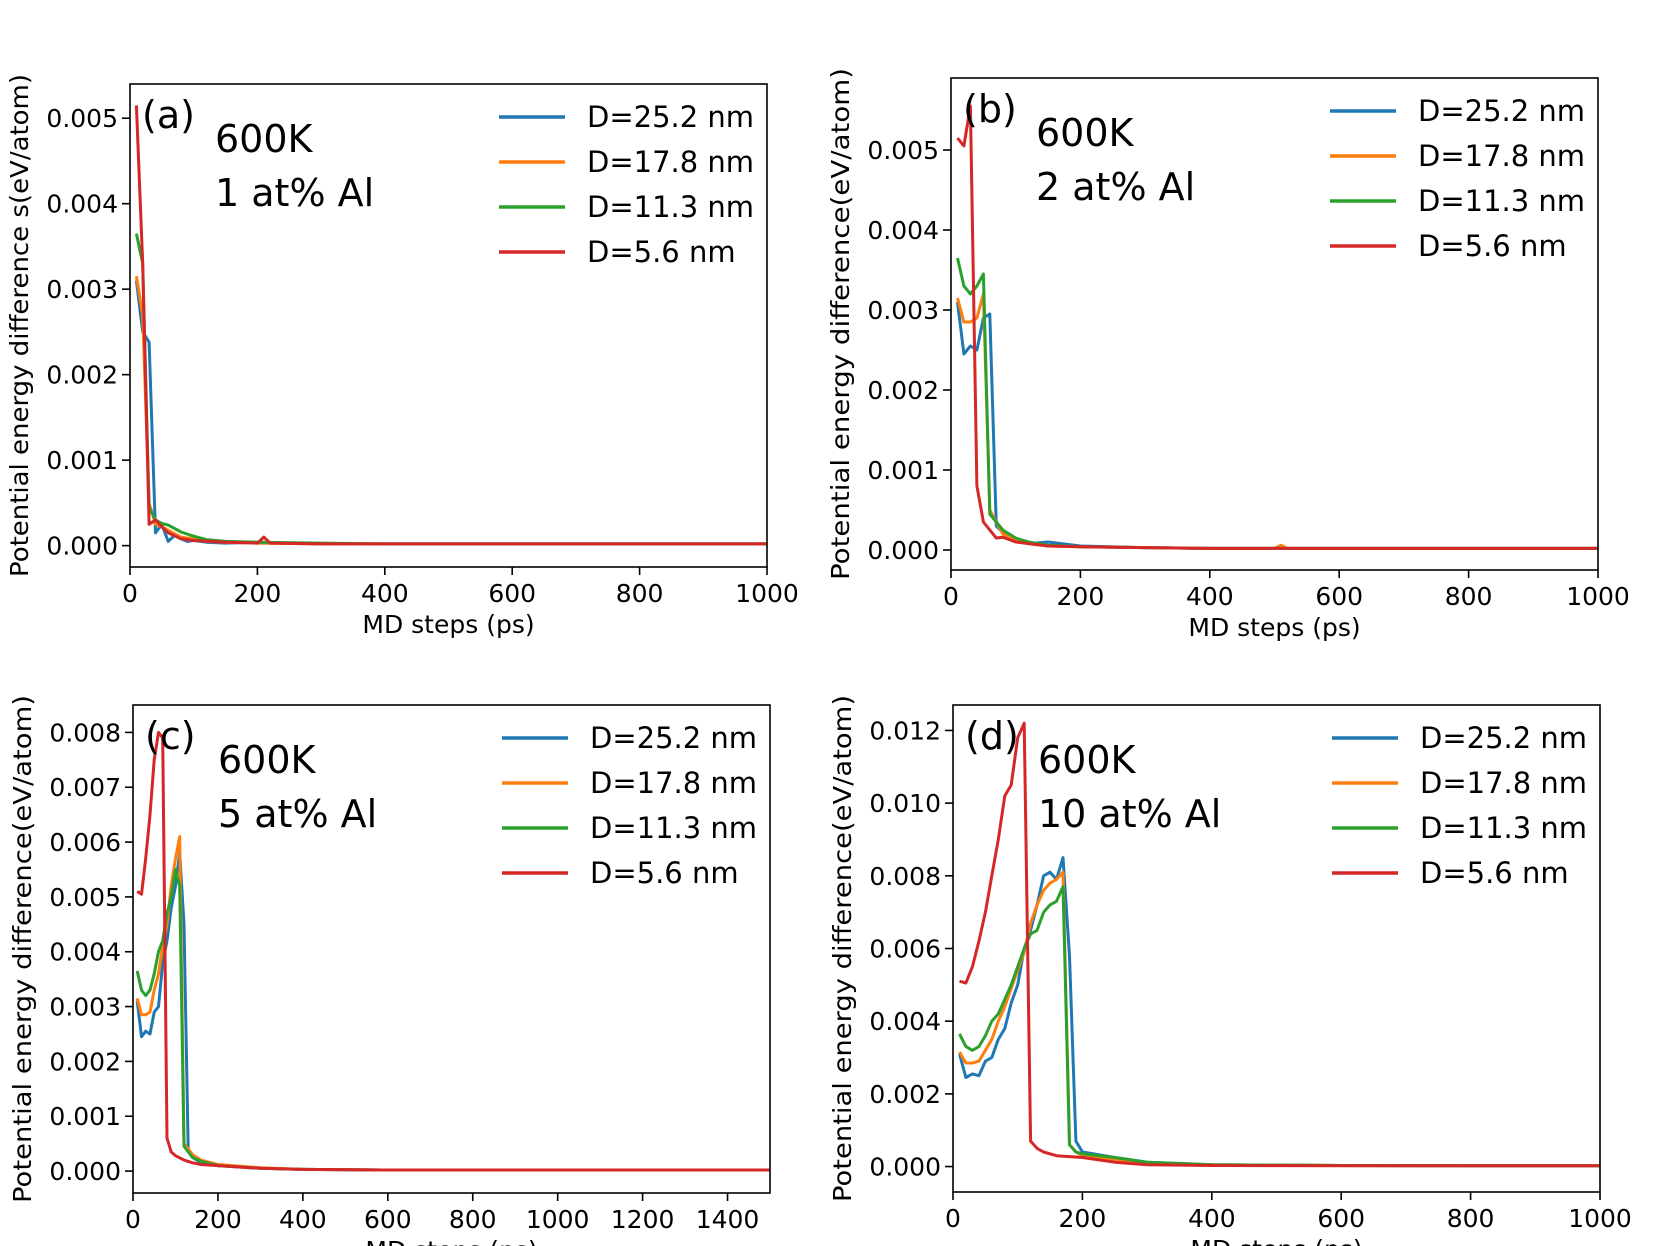 The width and height of the screenshot is (1662, 1246). I want to click on y-tick-label: 0.010, so click(905, 803).